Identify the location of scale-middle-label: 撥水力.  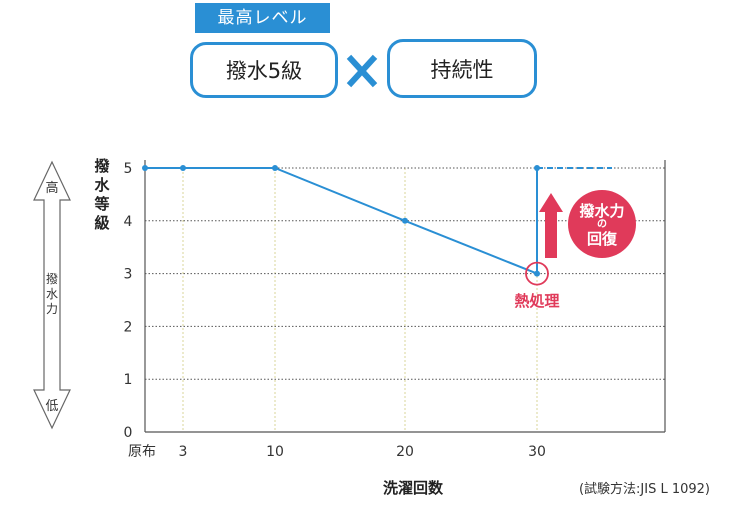
(52, 293).